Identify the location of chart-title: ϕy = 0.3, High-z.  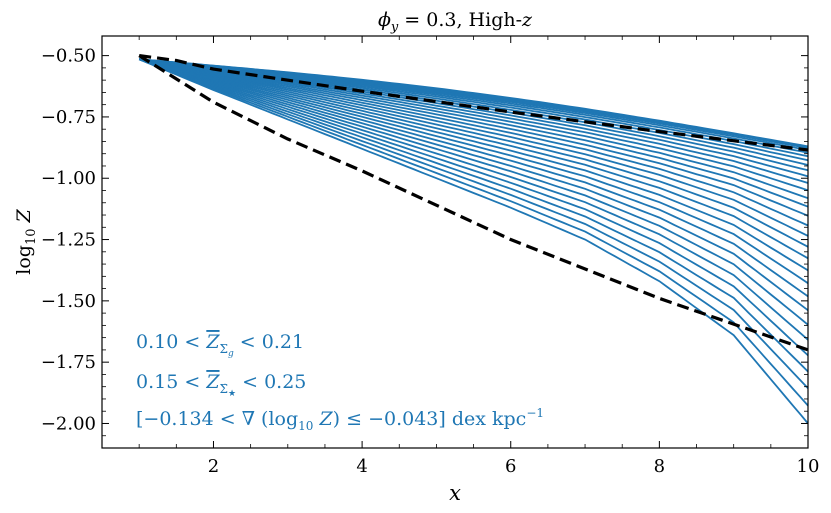
(455, 22).